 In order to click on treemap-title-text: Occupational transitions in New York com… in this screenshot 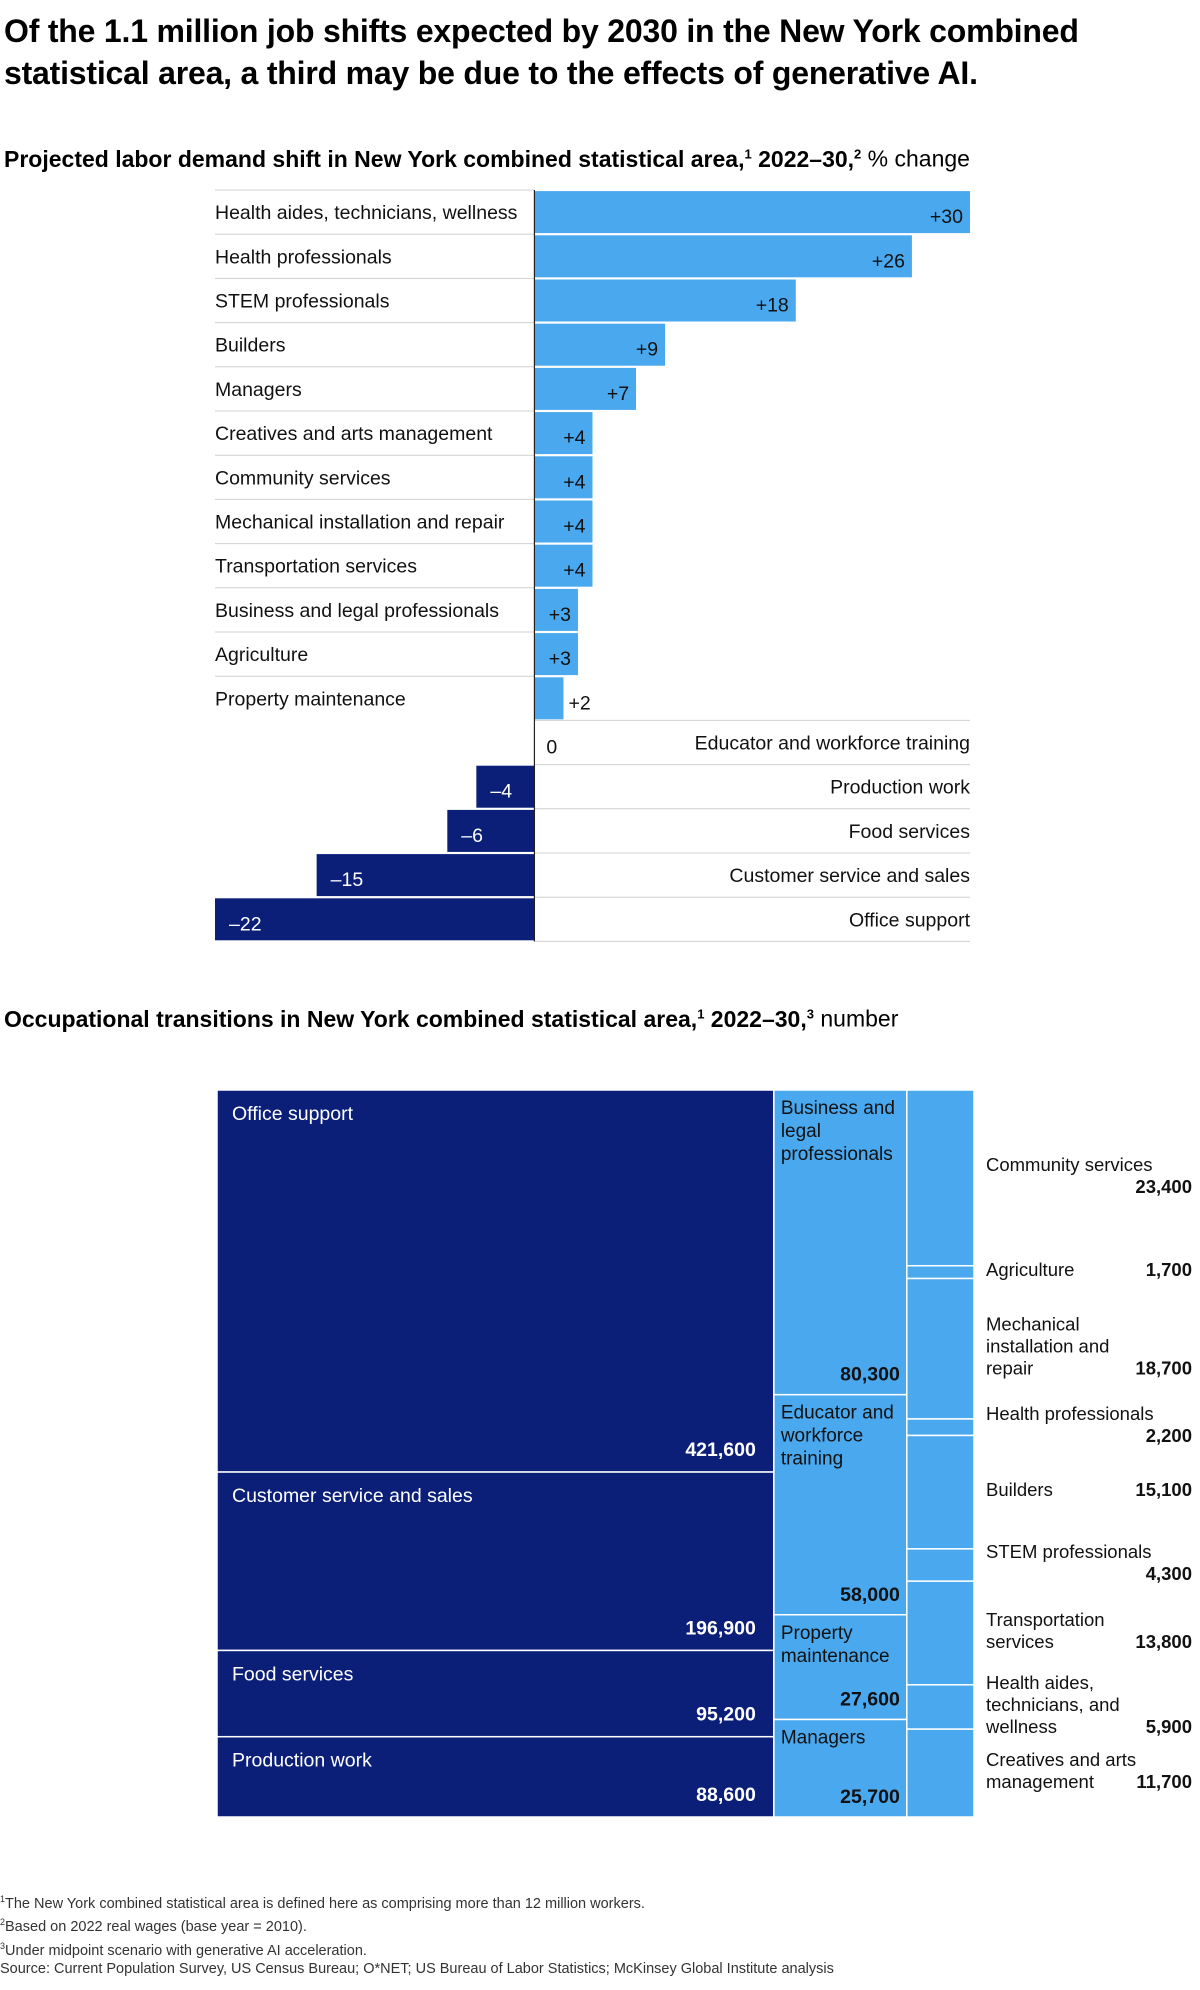, I will do `click(351, 1018)`.